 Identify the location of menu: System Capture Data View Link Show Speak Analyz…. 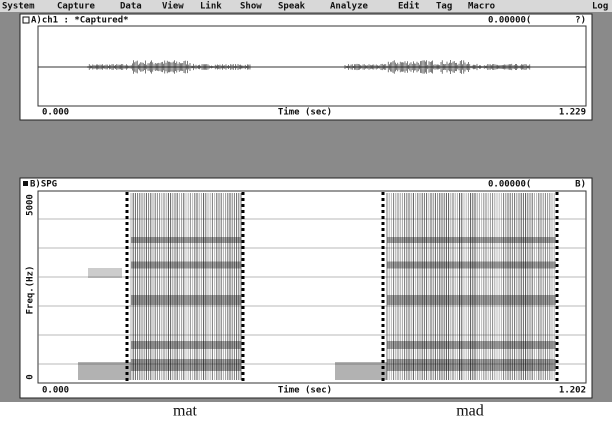
(305, 6).